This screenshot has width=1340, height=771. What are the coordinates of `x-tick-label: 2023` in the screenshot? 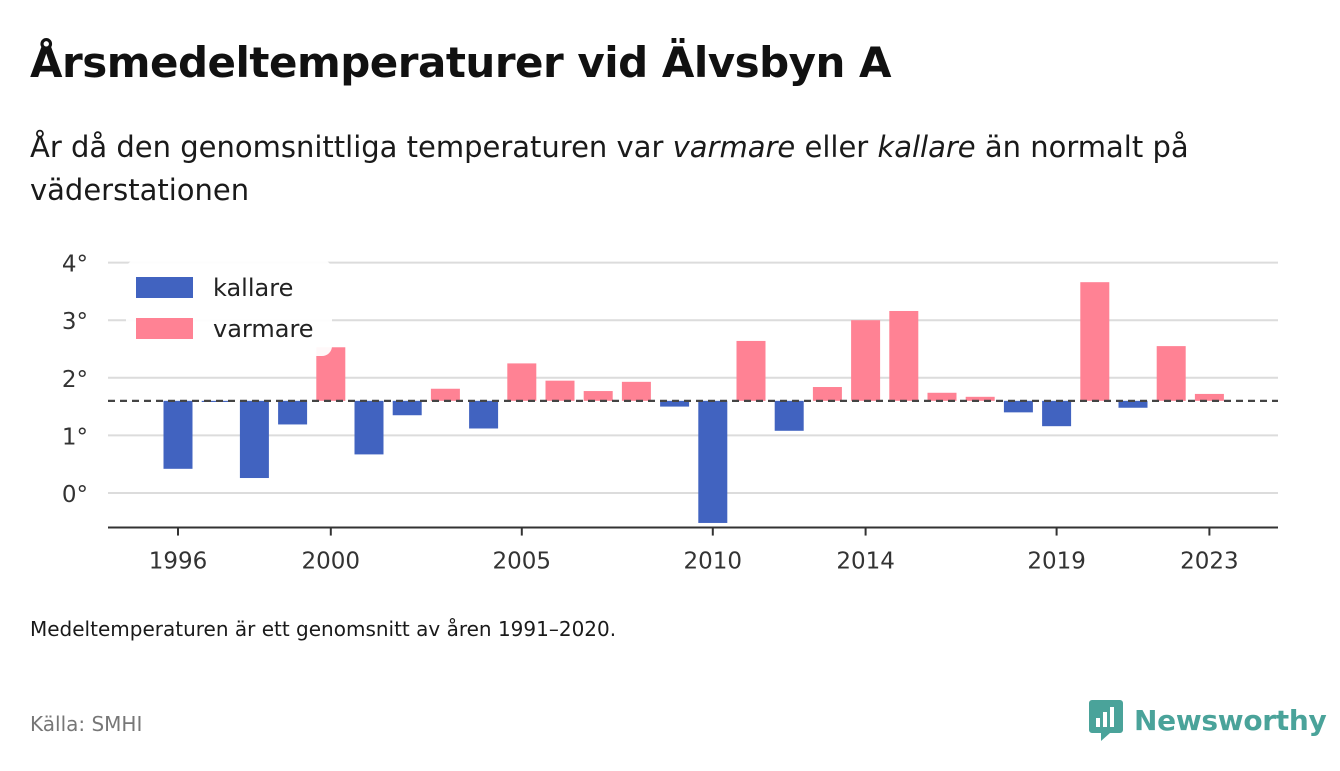 It's located at (1209, 562).